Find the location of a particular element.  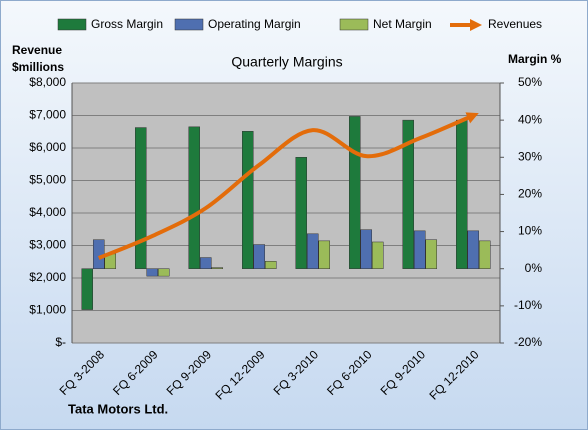

legend-label: Operating Margin is located at coordinates (254, 24).